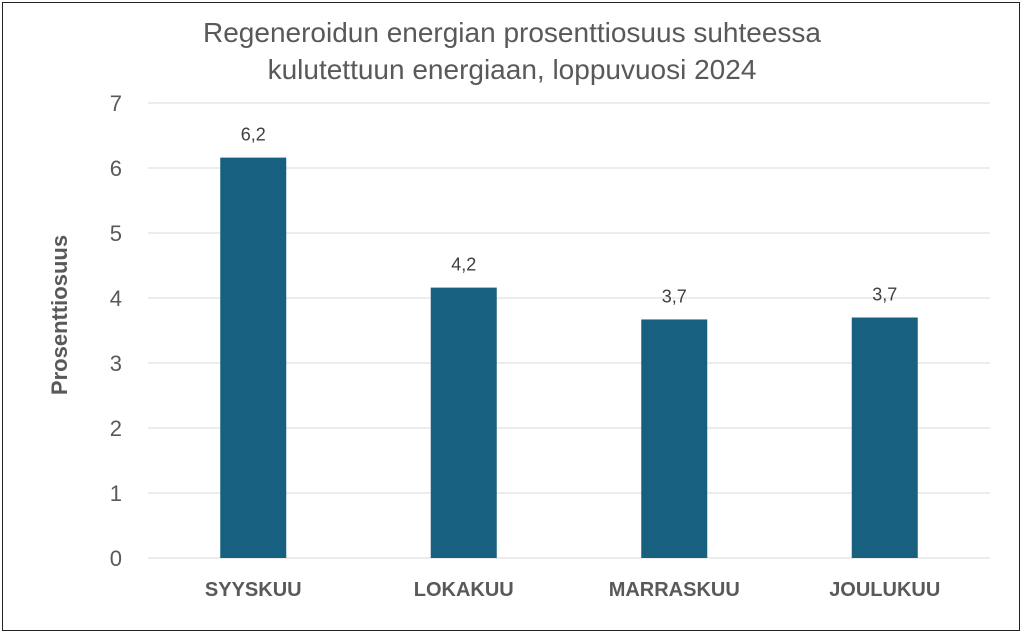 The height and width of the screenshot is (635, 1024). I want to click on y-tick-label: 3, so click(116, 363).